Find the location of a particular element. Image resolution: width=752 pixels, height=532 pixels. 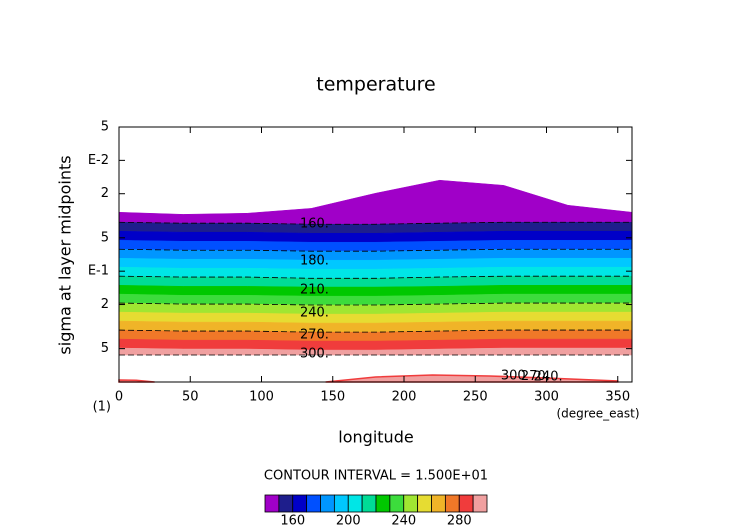

contour-band is located at coordinates (375, 202).